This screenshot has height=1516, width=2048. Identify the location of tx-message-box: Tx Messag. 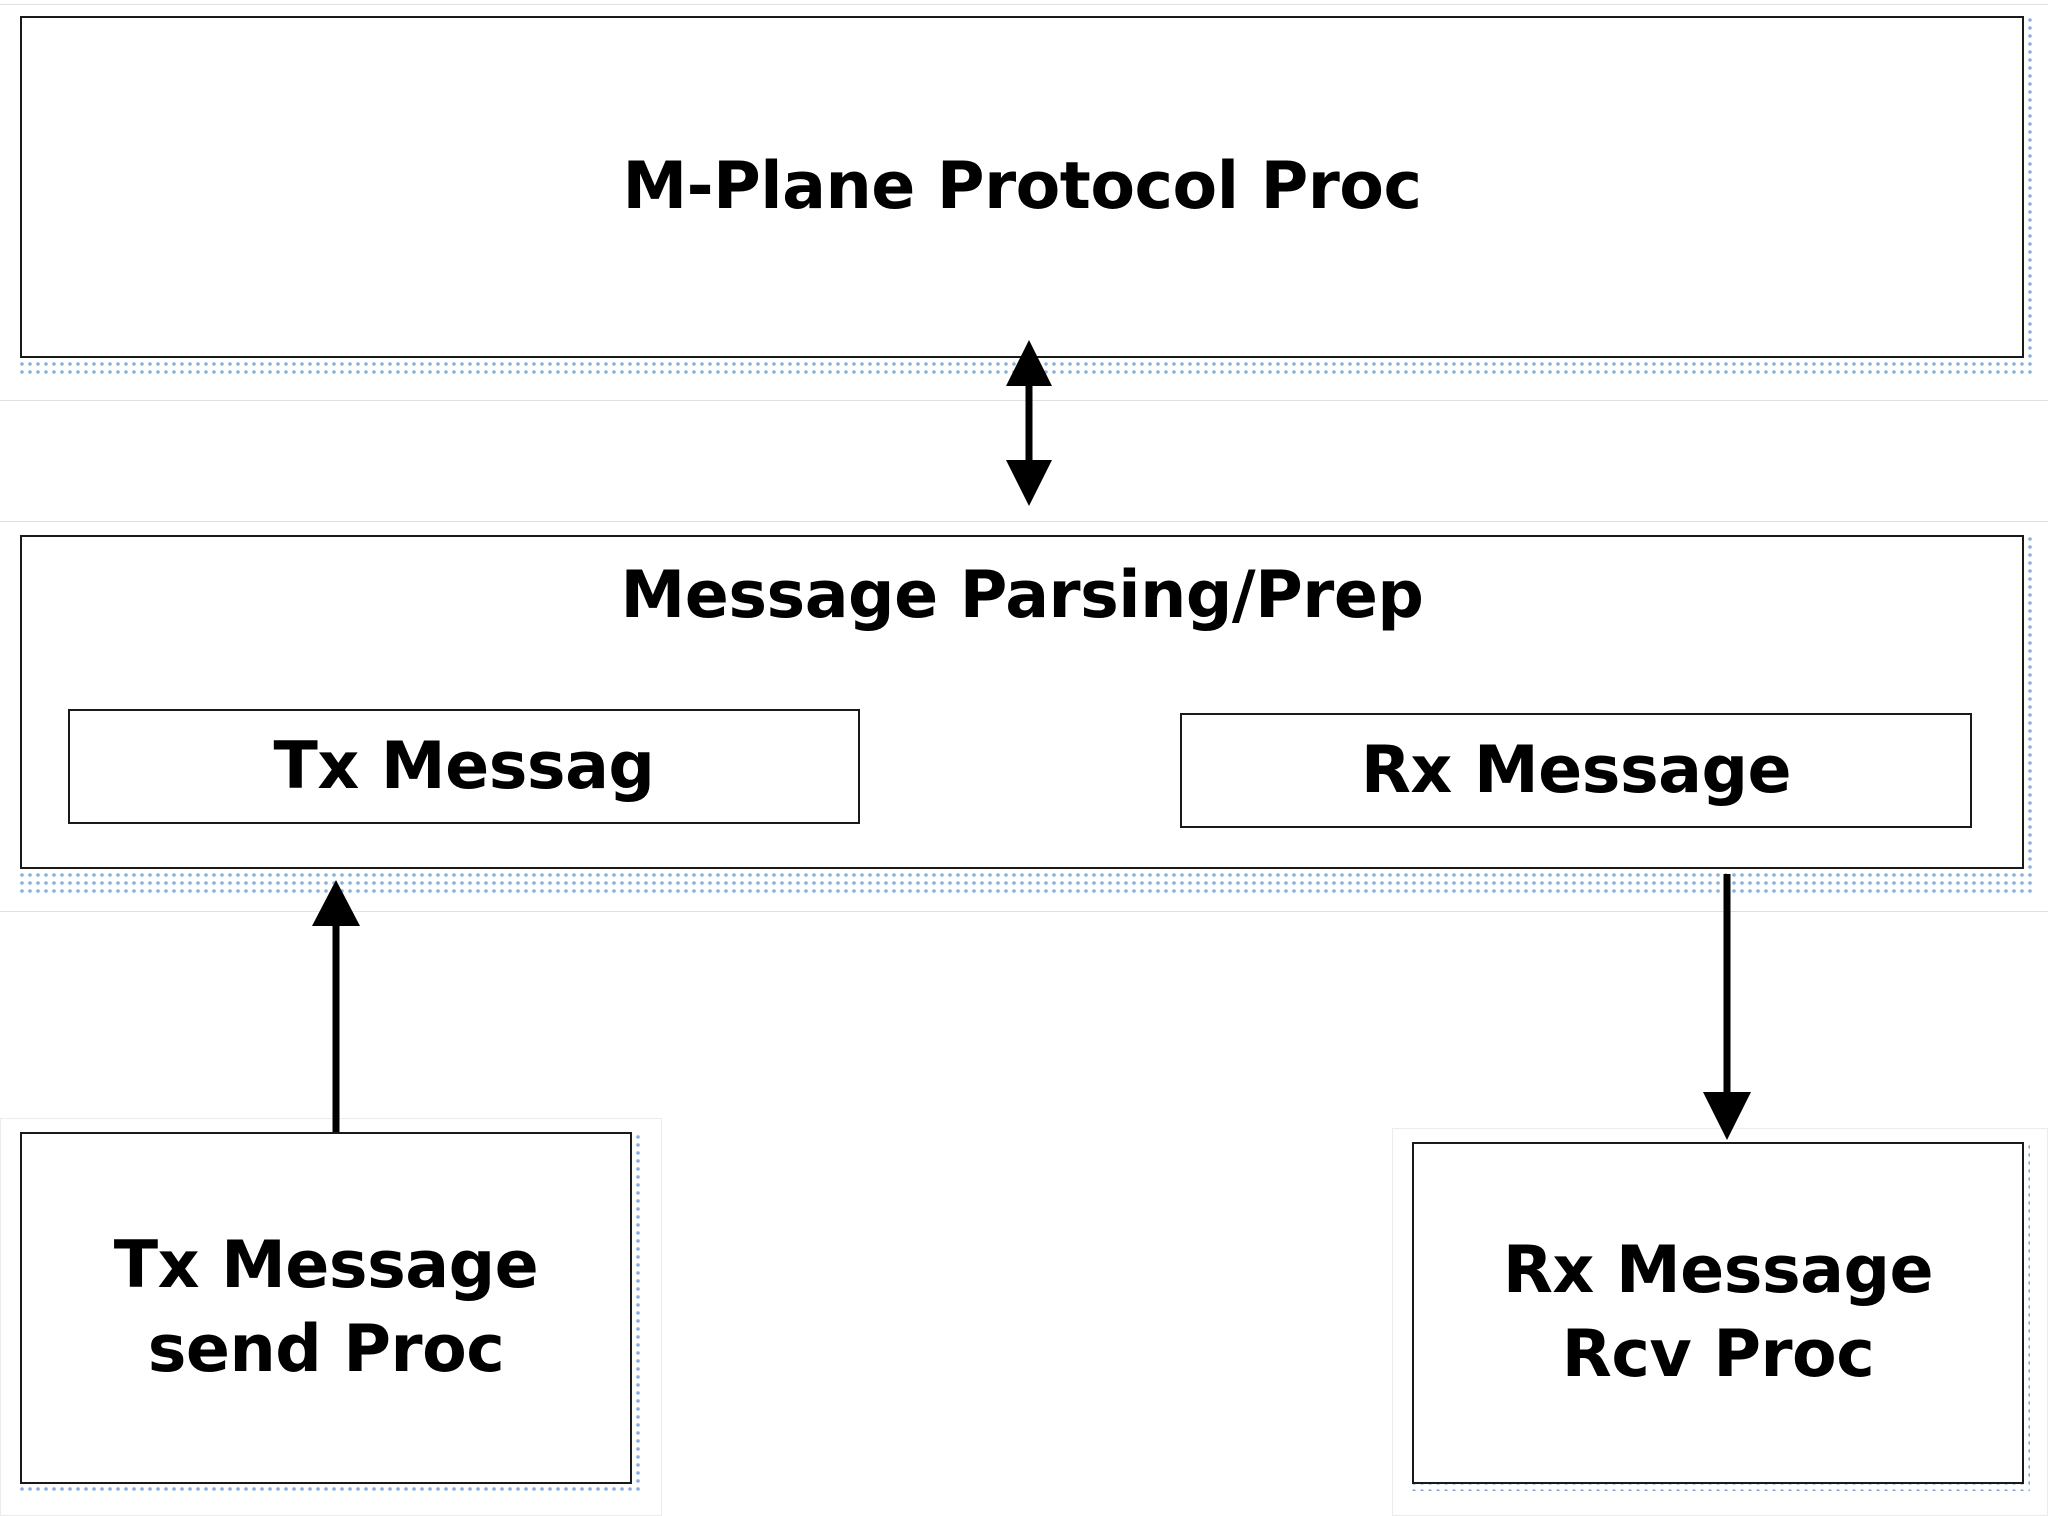
(464, 766).